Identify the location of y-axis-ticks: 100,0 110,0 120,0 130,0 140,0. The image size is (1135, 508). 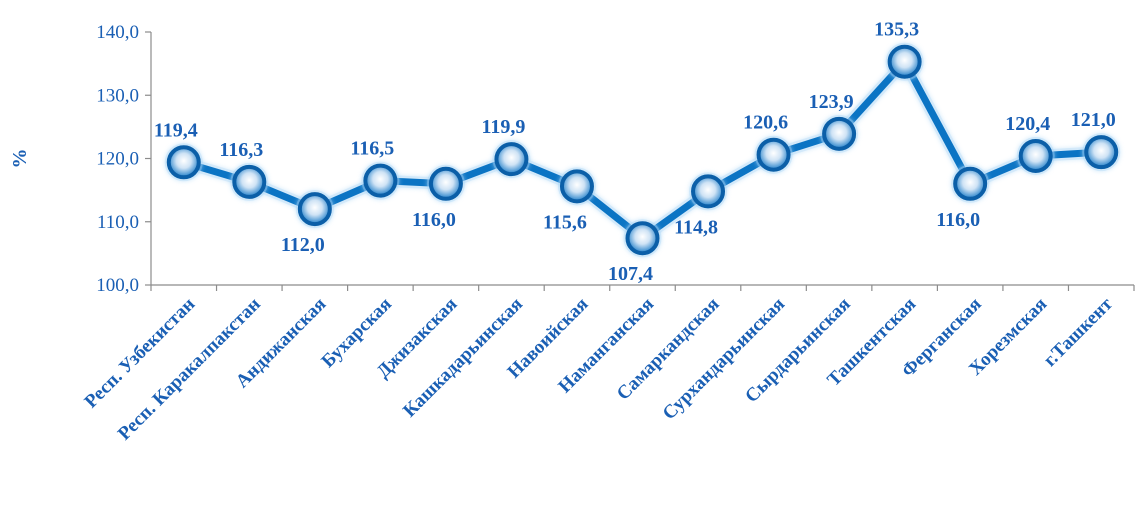
(123, 159).